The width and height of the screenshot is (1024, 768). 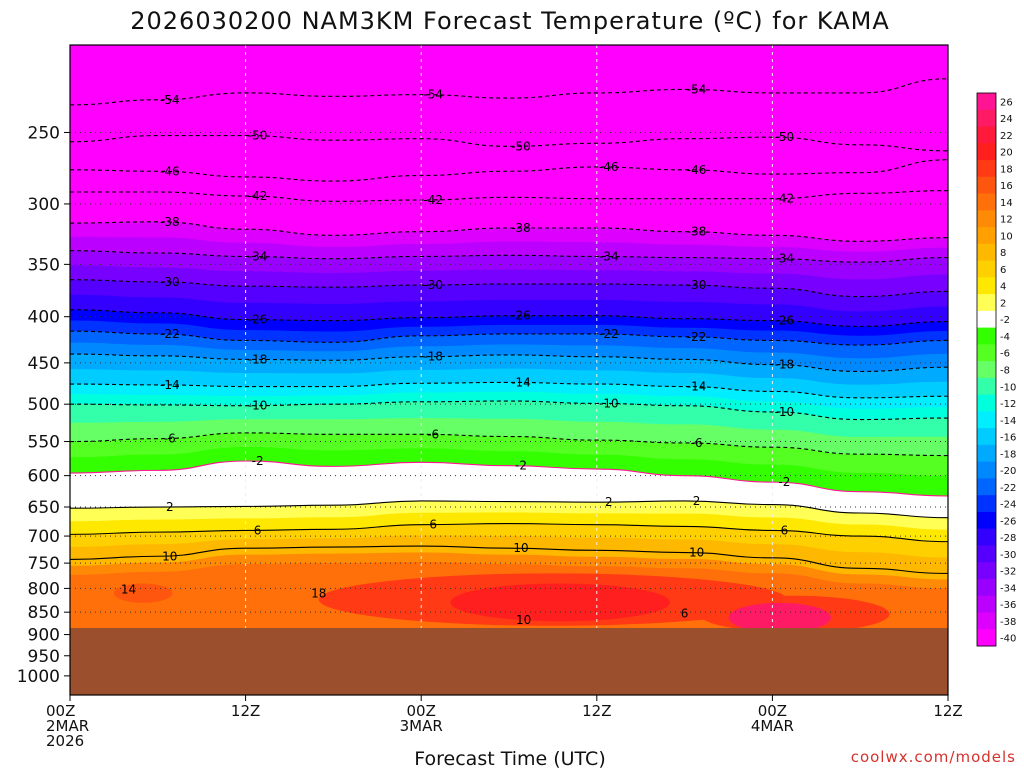 I want to click on colorbar-label: -20, so click(x=1008, y=471).